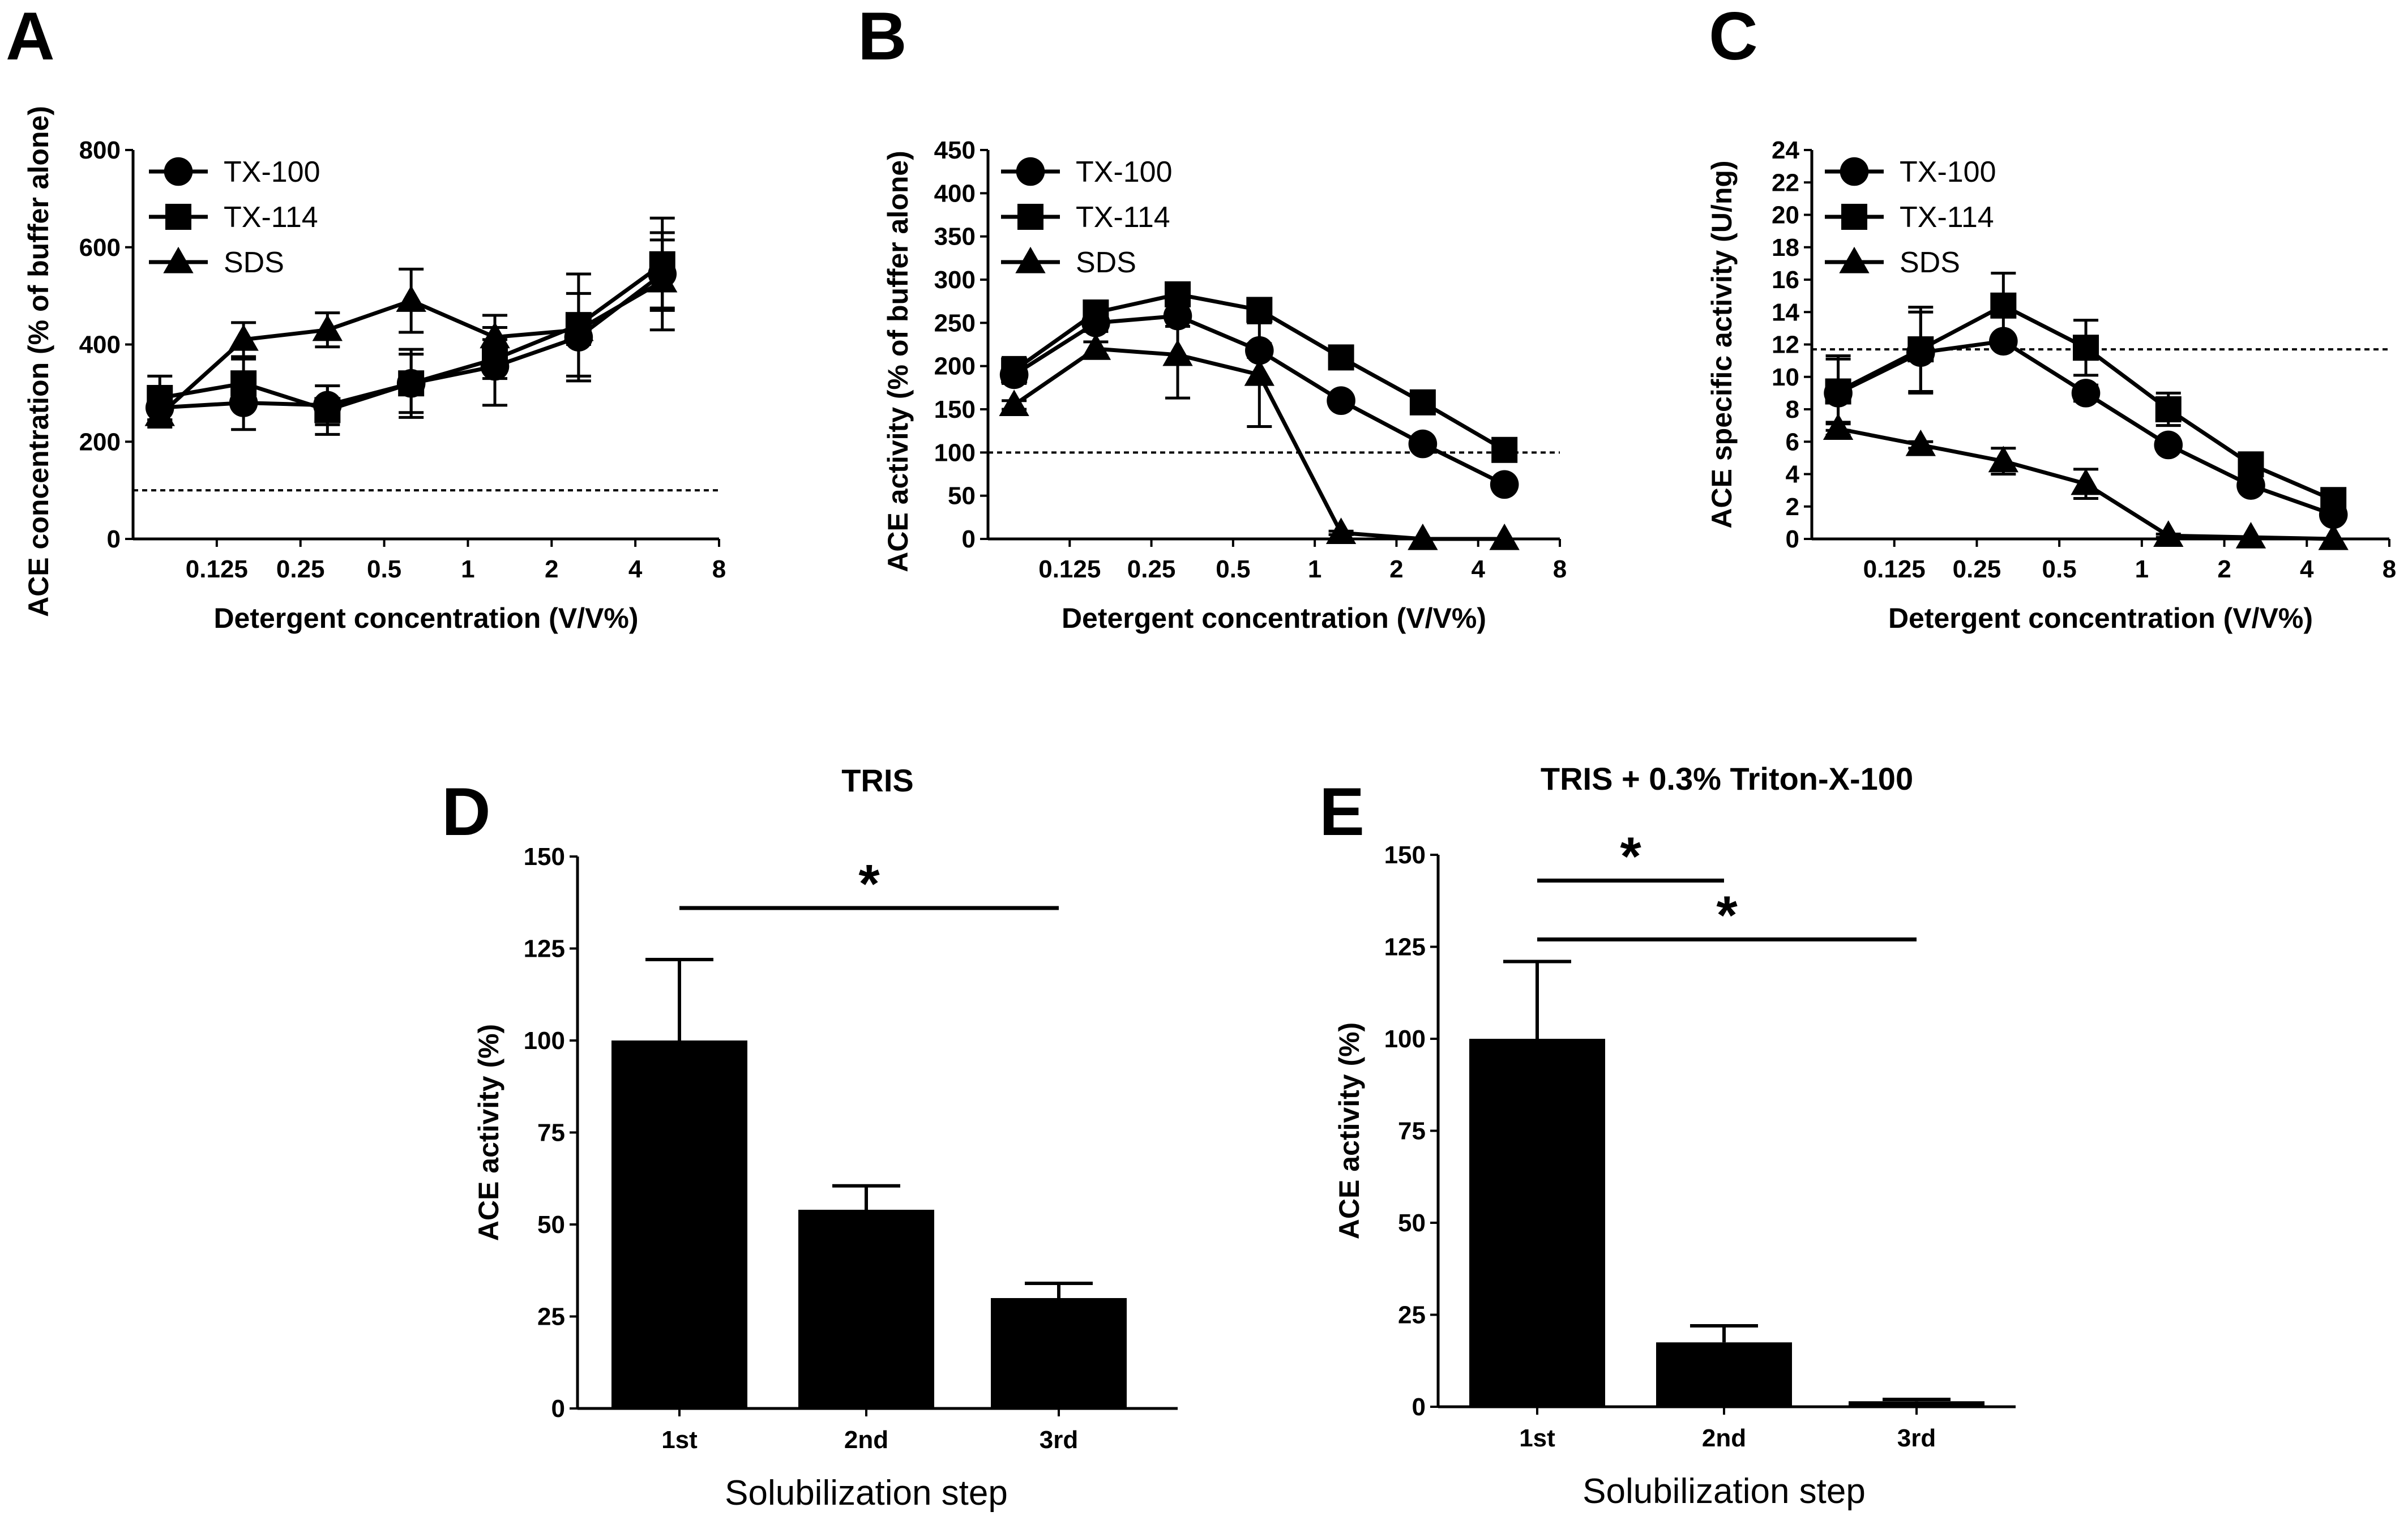  I want to click on y-tick-label: 125, so click(1405, 947).